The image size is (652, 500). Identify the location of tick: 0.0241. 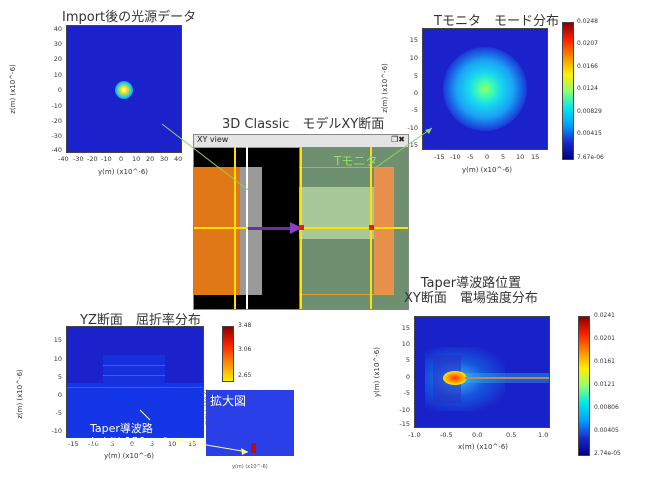
(604, 315).